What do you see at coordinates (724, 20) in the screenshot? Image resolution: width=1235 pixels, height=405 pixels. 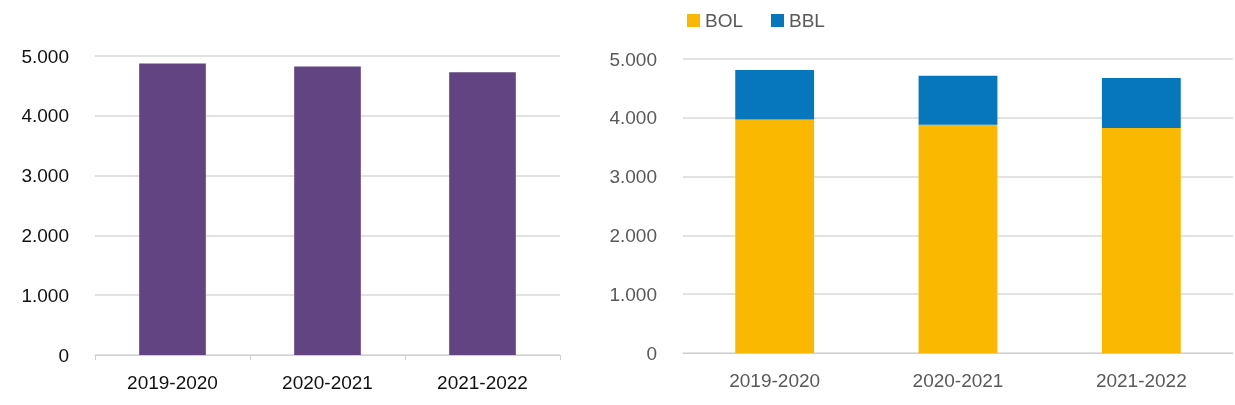 I see `legend-label: BOL` at bounding box center [724, 20].